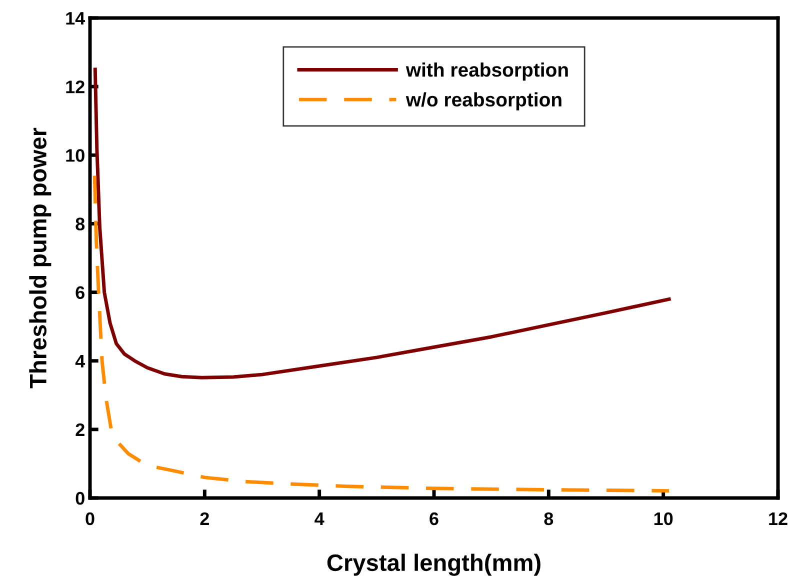 The image size is (791, 582). Describe the element at coordinates (80, 293) in the screenshot. I see `y-tick-label: 6` at that location.